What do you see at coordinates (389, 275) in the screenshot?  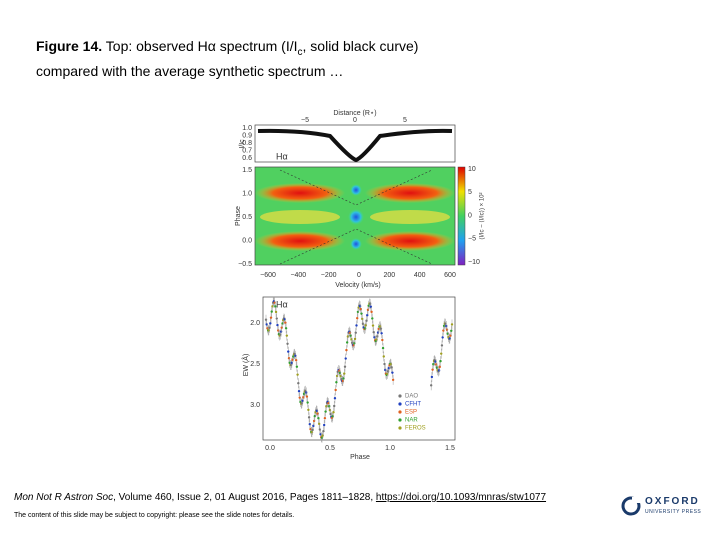 I see `figure-text: 200` at bounding box center [389, 275].